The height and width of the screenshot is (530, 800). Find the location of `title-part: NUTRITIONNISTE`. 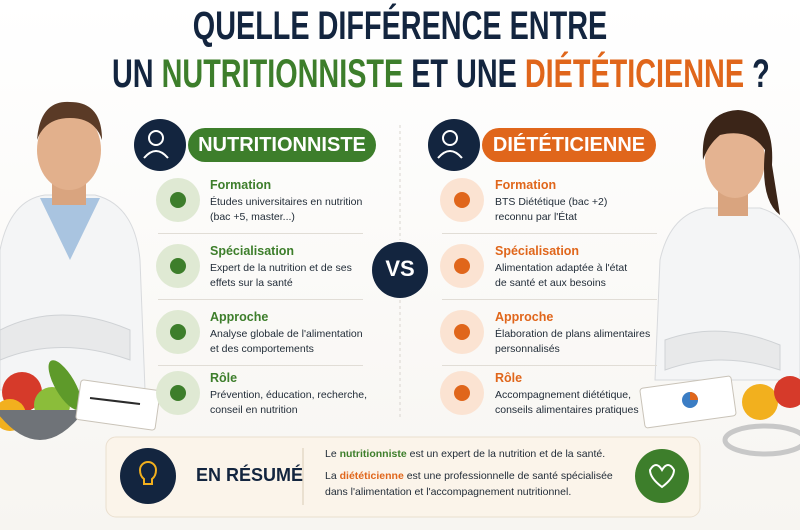

title-part: NUTRITIONNISTE is located at coordinates (282, 74).